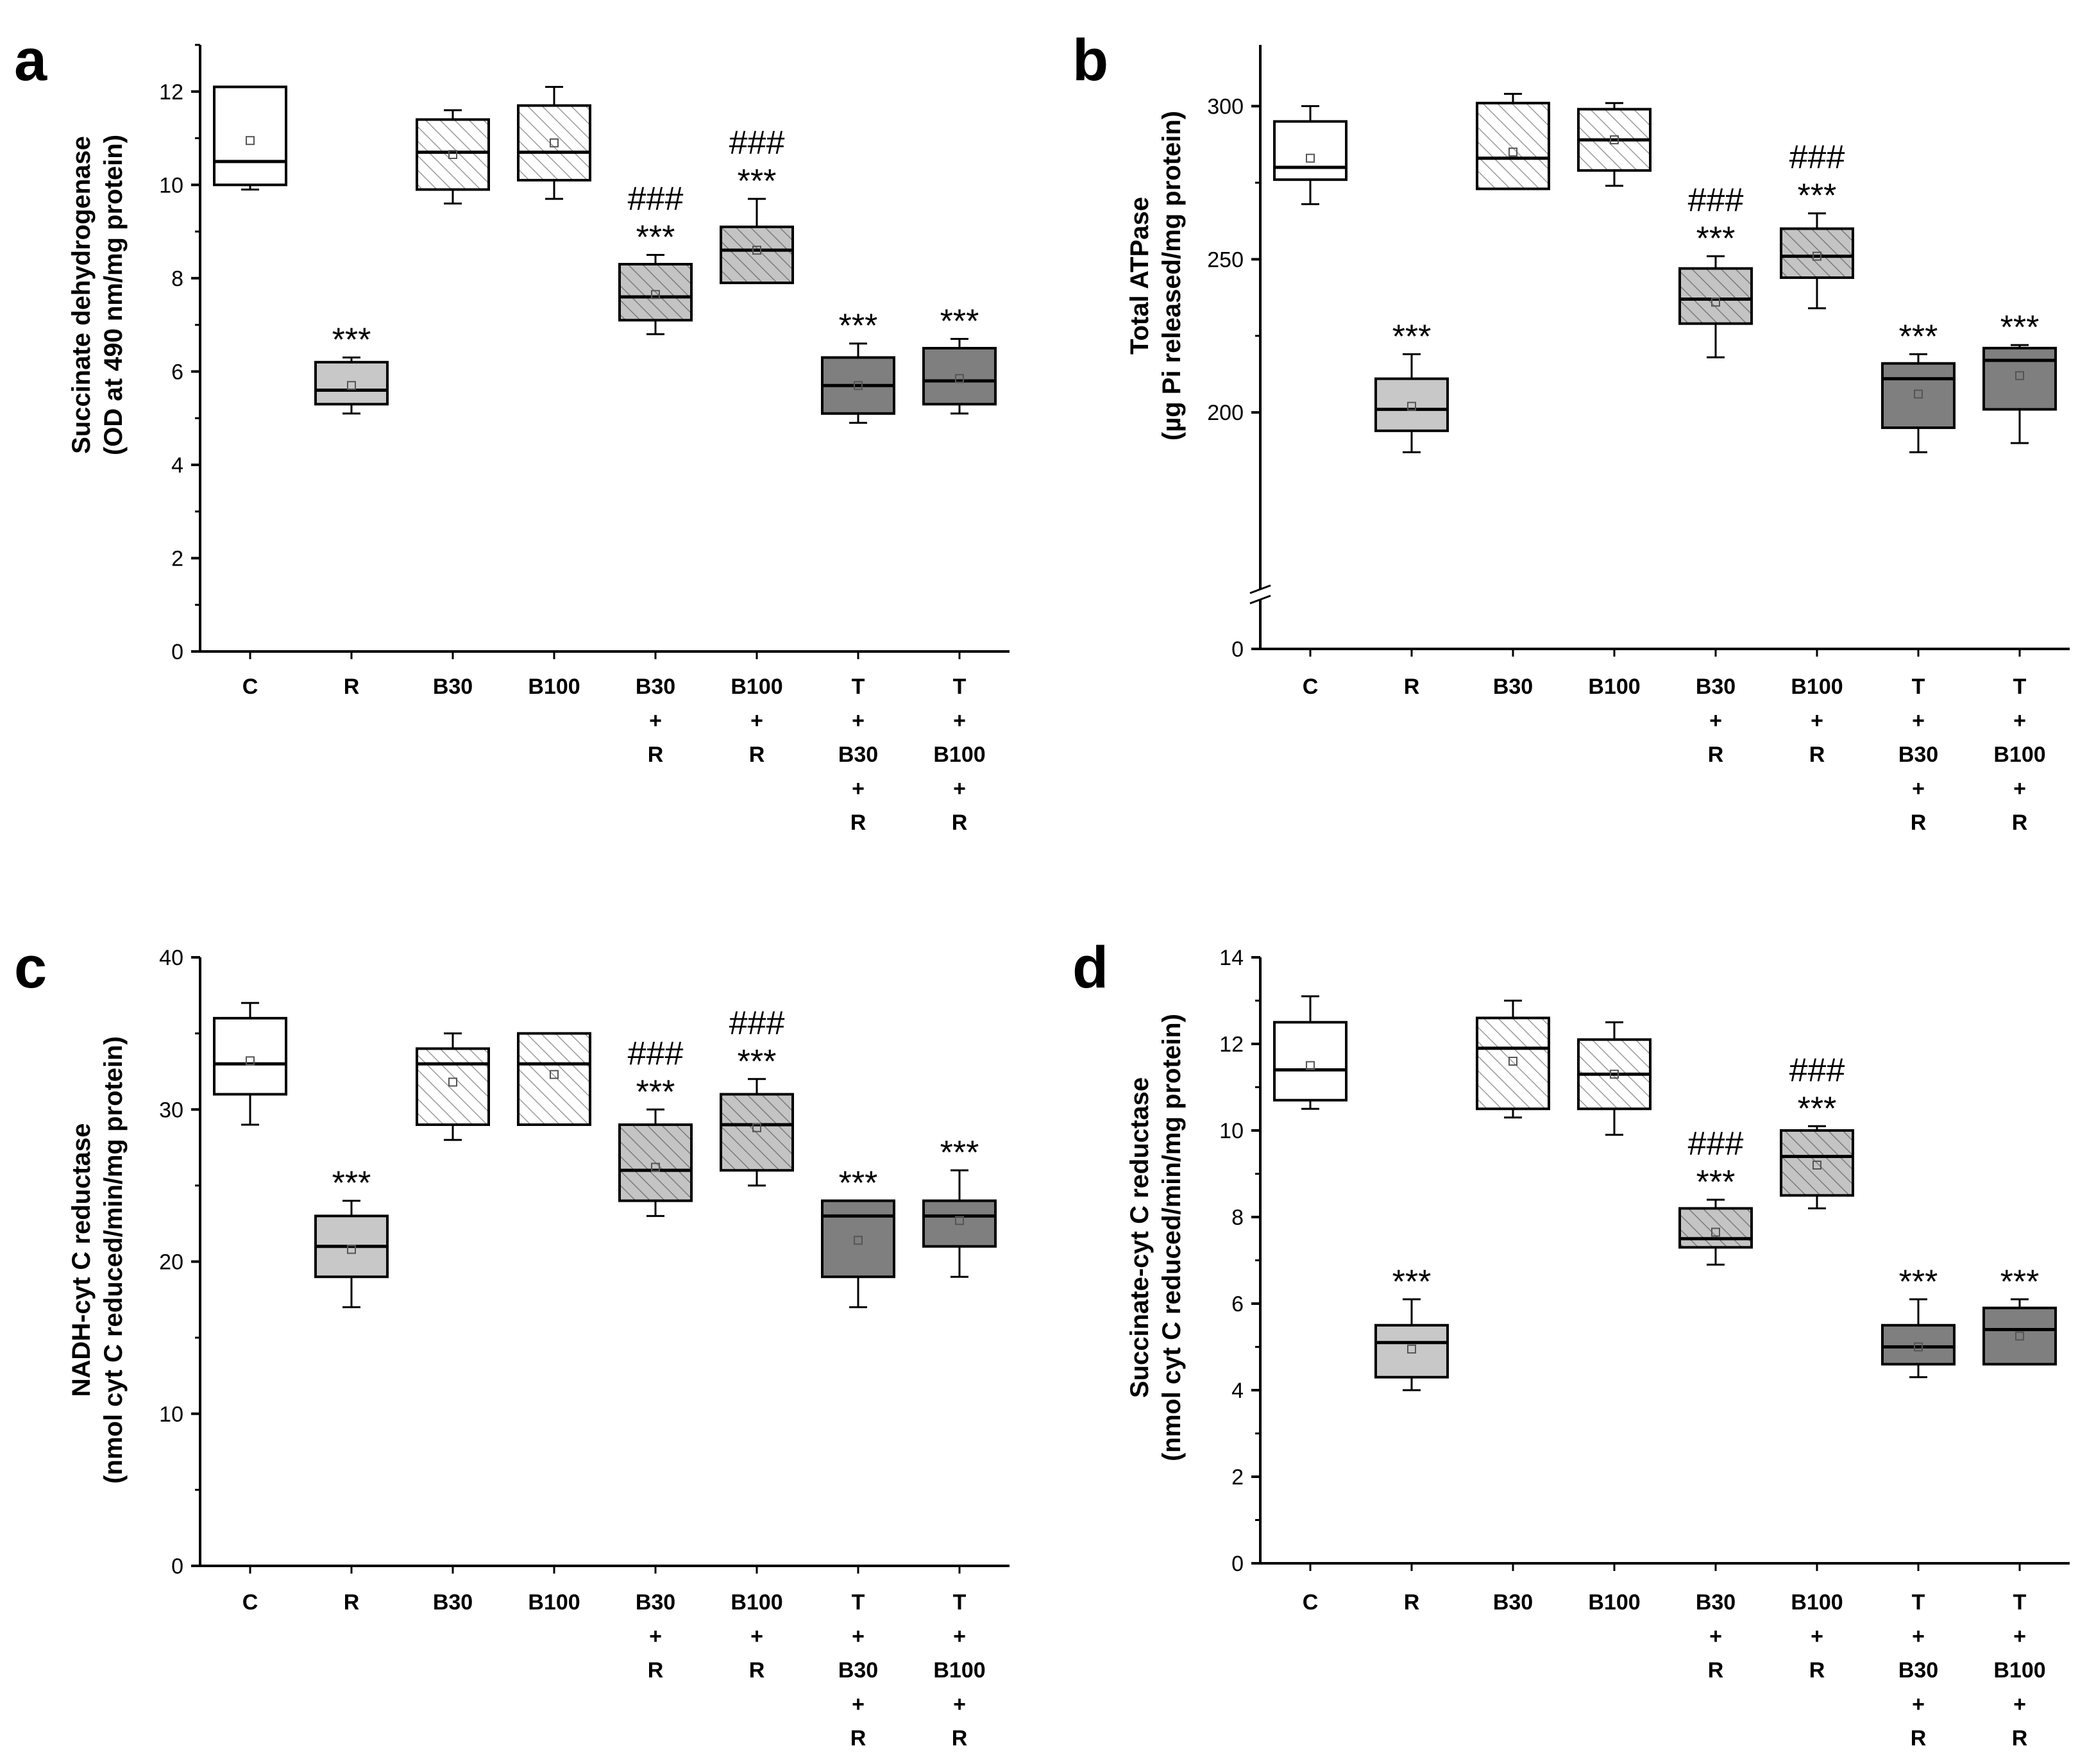 The image size is (2087, 1764). What do you see at coordinates (171, 958) in the screenshot?
I see `y-tick-label: 40` at bounding box center [171, 958].